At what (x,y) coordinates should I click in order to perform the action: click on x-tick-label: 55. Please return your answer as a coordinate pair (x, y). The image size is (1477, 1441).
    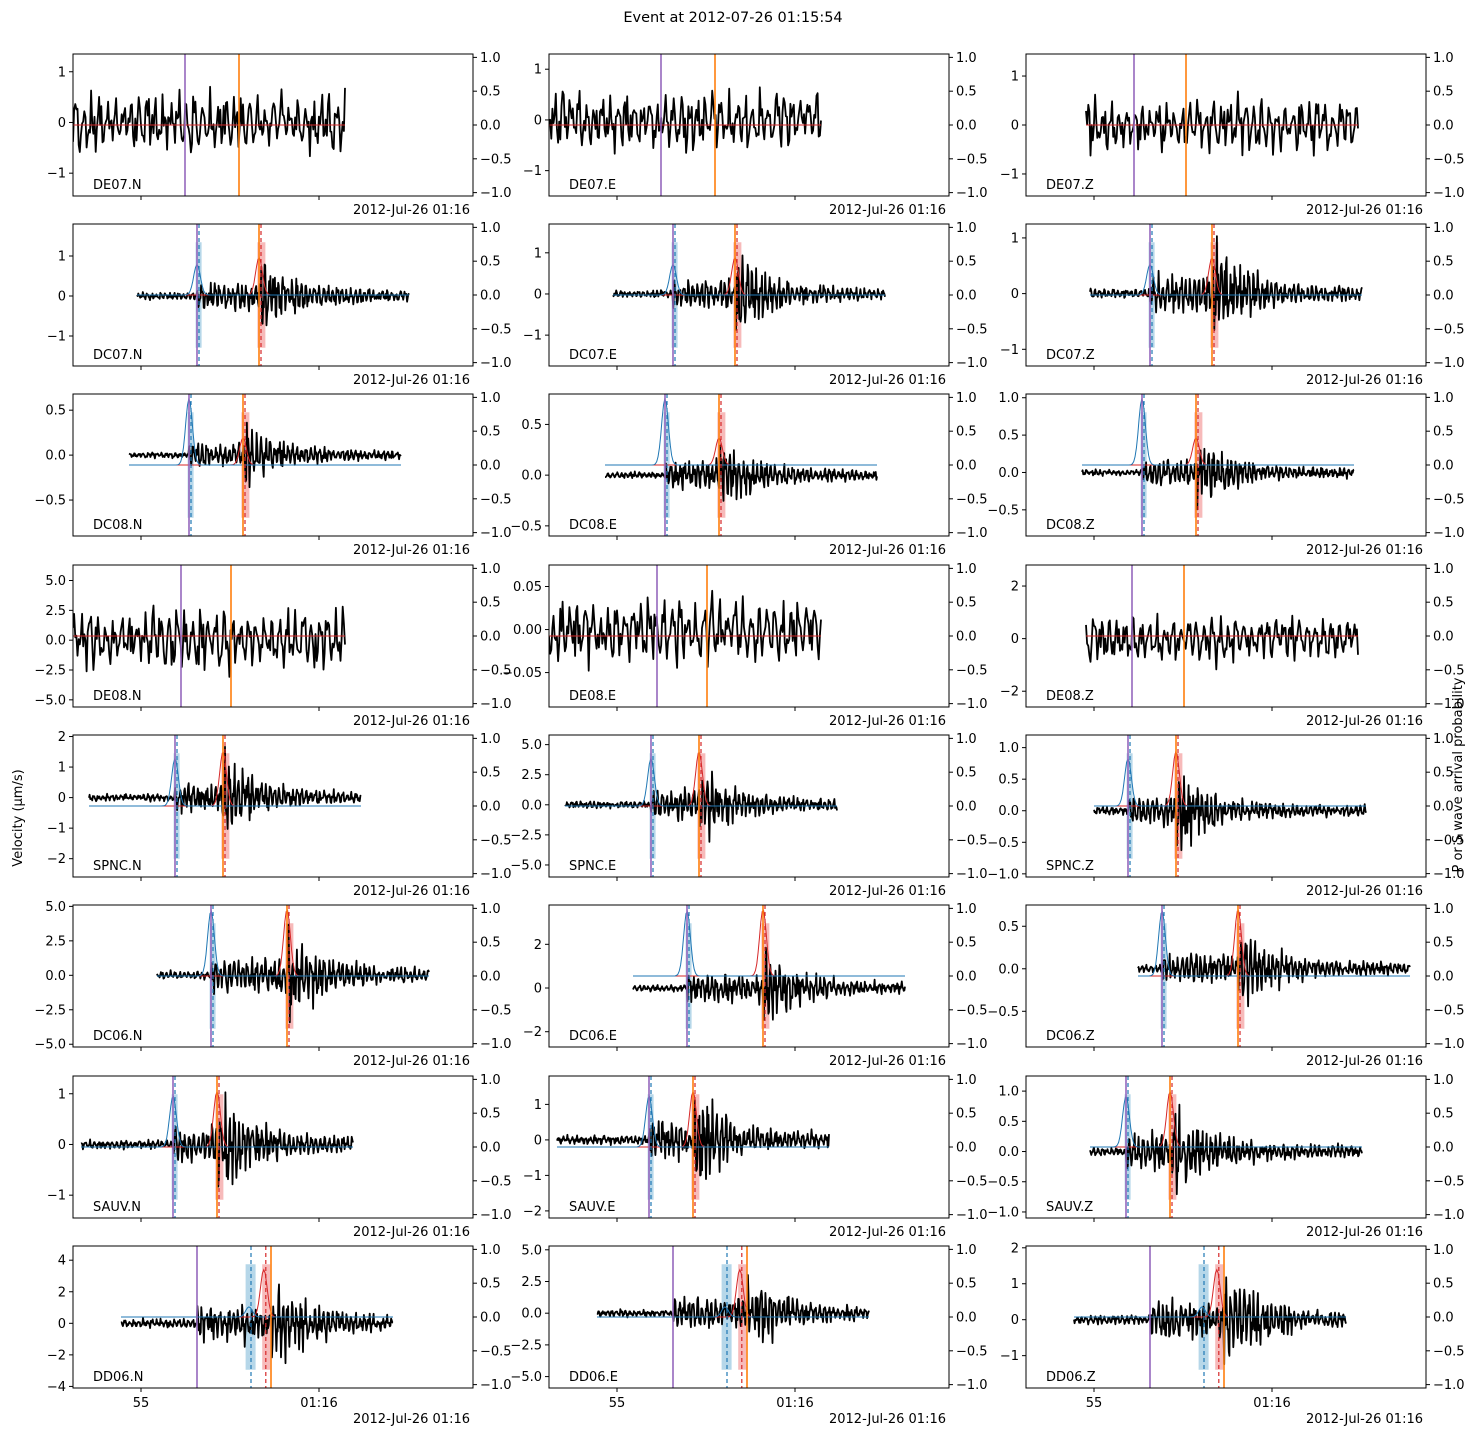
    Looking at the image, I should click on (1094, 1403).